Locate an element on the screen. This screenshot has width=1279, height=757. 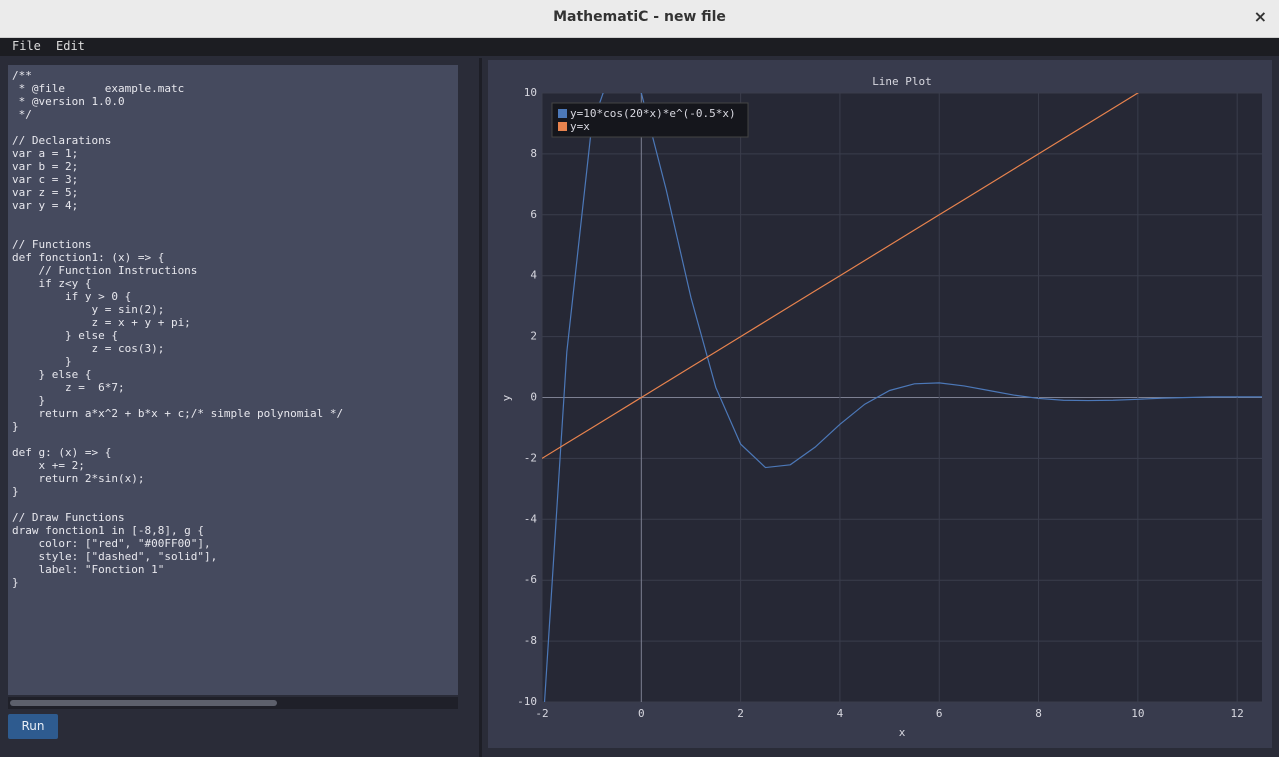
x-tick-label: 12 is located at coordinates (1237, 713).